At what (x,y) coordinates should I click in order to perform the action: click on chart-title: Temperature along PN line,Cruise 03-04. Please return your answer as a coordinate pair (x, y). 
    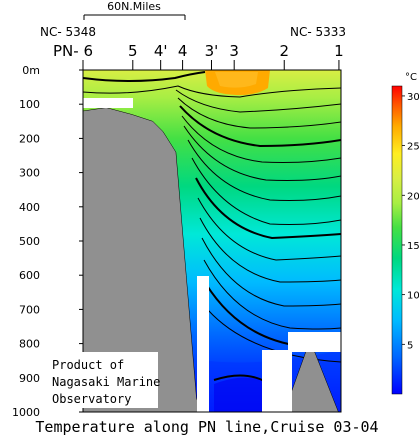
    Looking at the image, I should click on (206, 427).